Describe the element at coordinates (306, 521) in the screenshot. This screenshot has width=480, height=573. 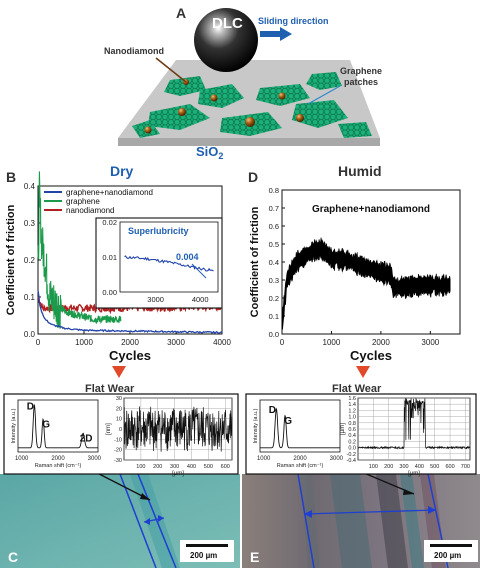
I see `panel-e-track-edge-left` at that location.